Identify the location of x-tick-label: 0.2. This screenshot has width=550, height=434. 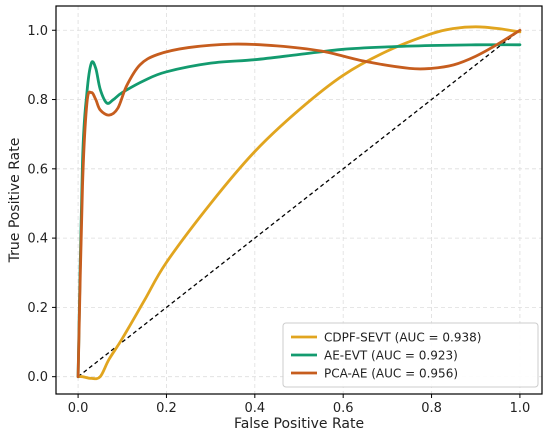
(166, 408).